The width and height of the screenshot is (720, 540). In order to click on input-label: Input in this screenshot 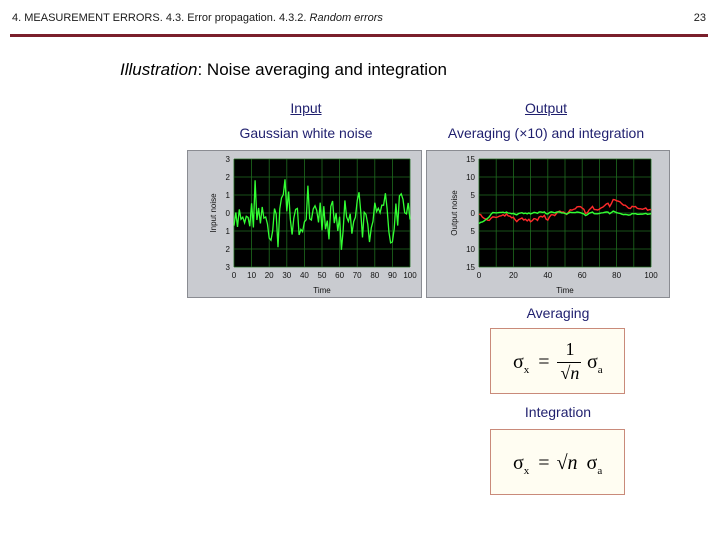, I will do `click(306, 108)`.